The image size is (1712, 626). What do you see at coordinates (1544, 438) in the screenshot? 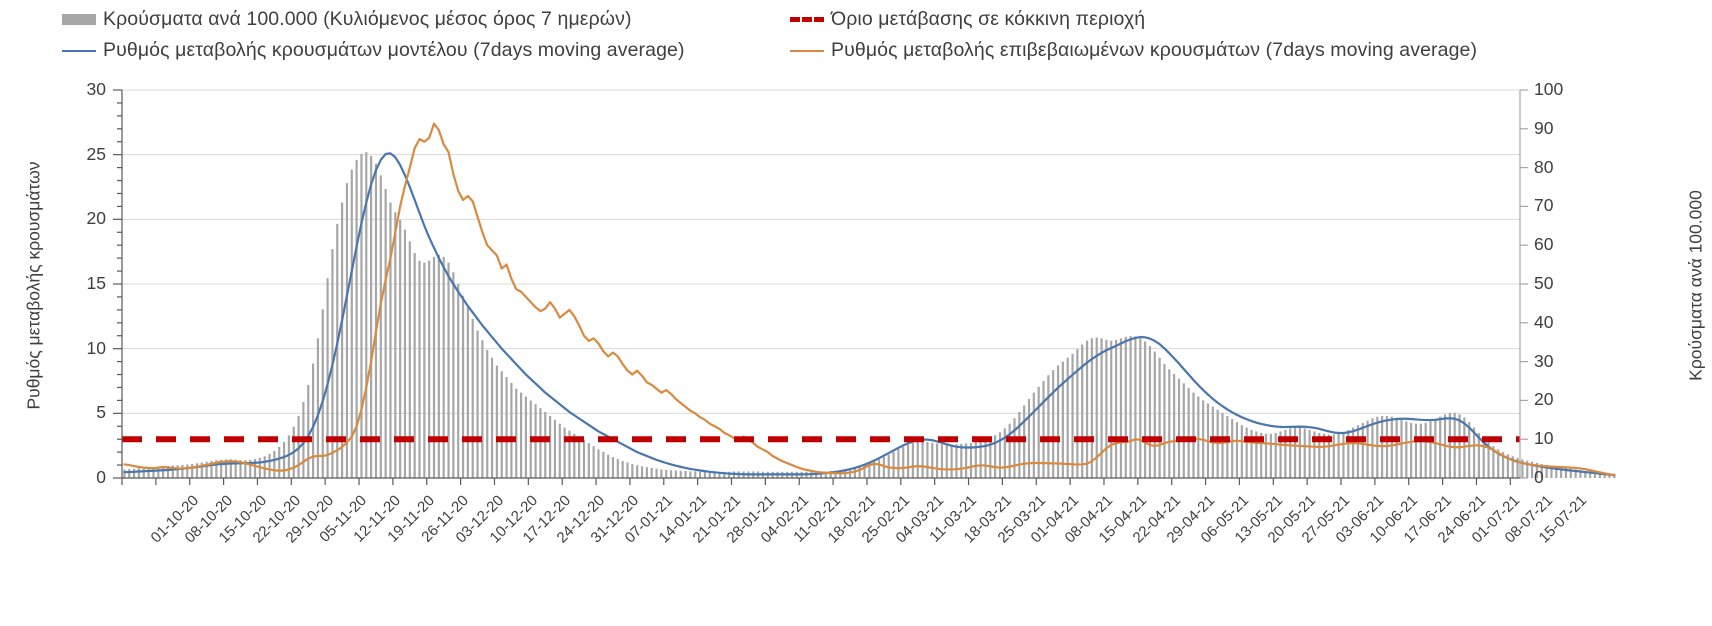
I see `y-axis-right-tick-label: 10` at bounding box center [1544, 438].